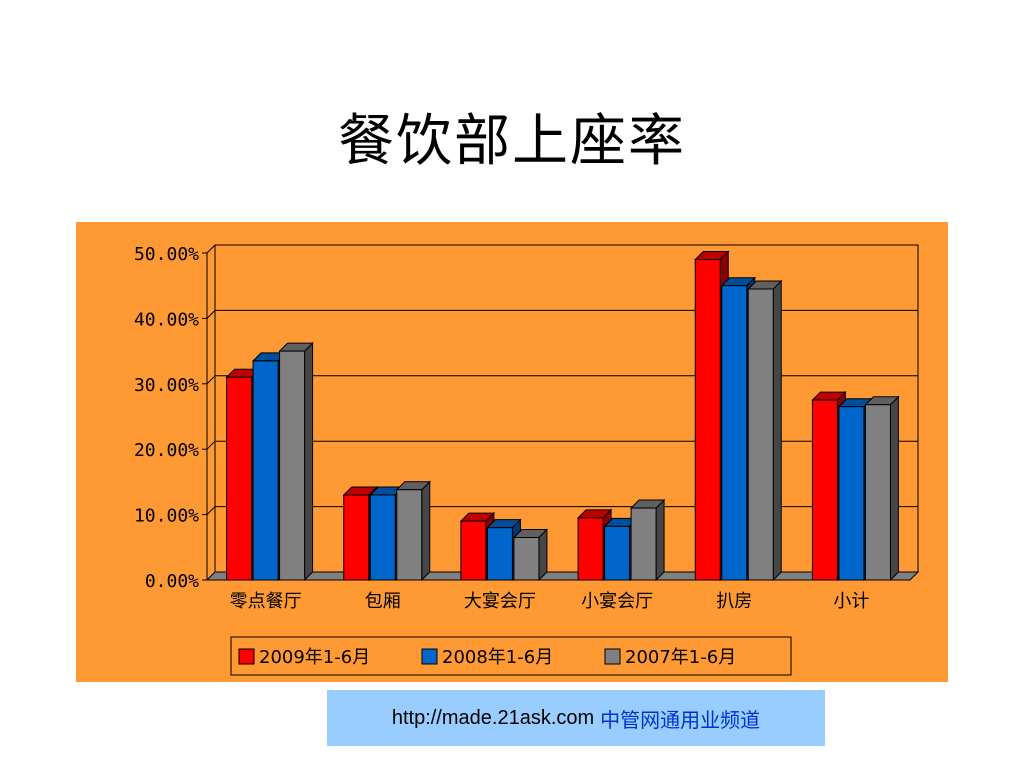 This screenshot has width=1024, height=768. Describe the element at coordinates (166, 254) in the screenshot. I see `y-tick-label: 50.00%` at that location.